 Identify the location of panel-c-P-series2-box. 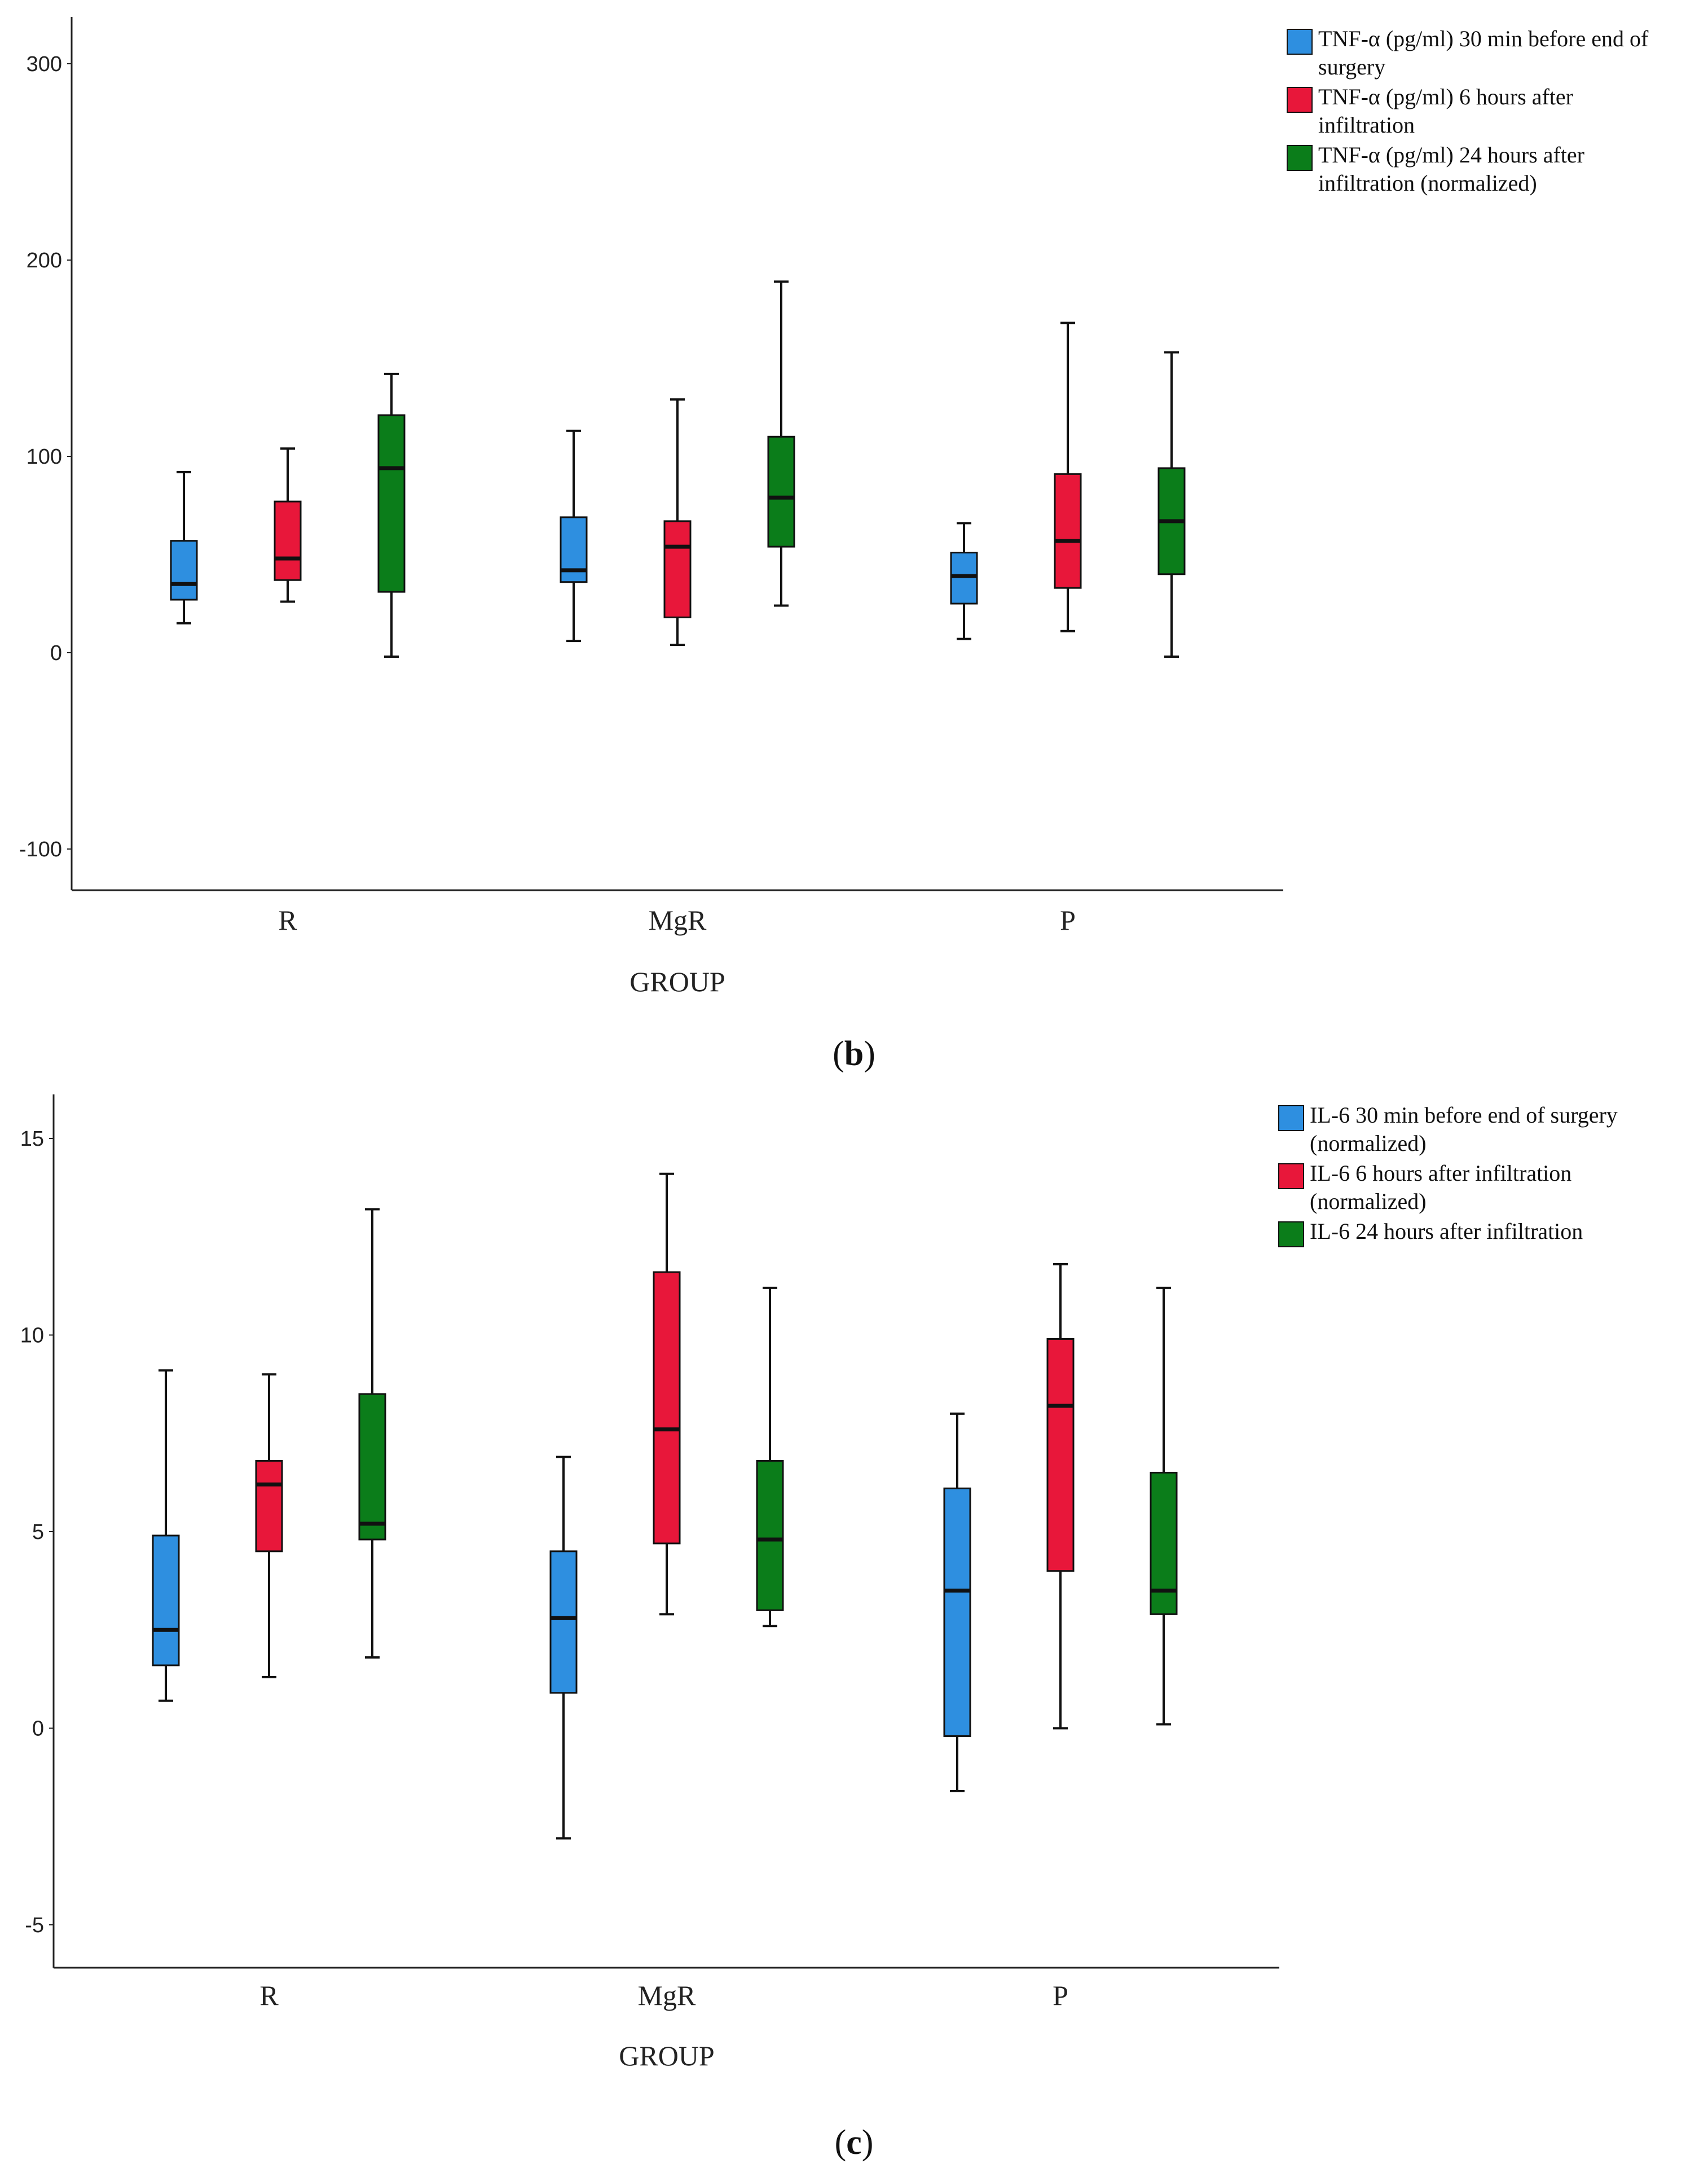
(1164, 1543).